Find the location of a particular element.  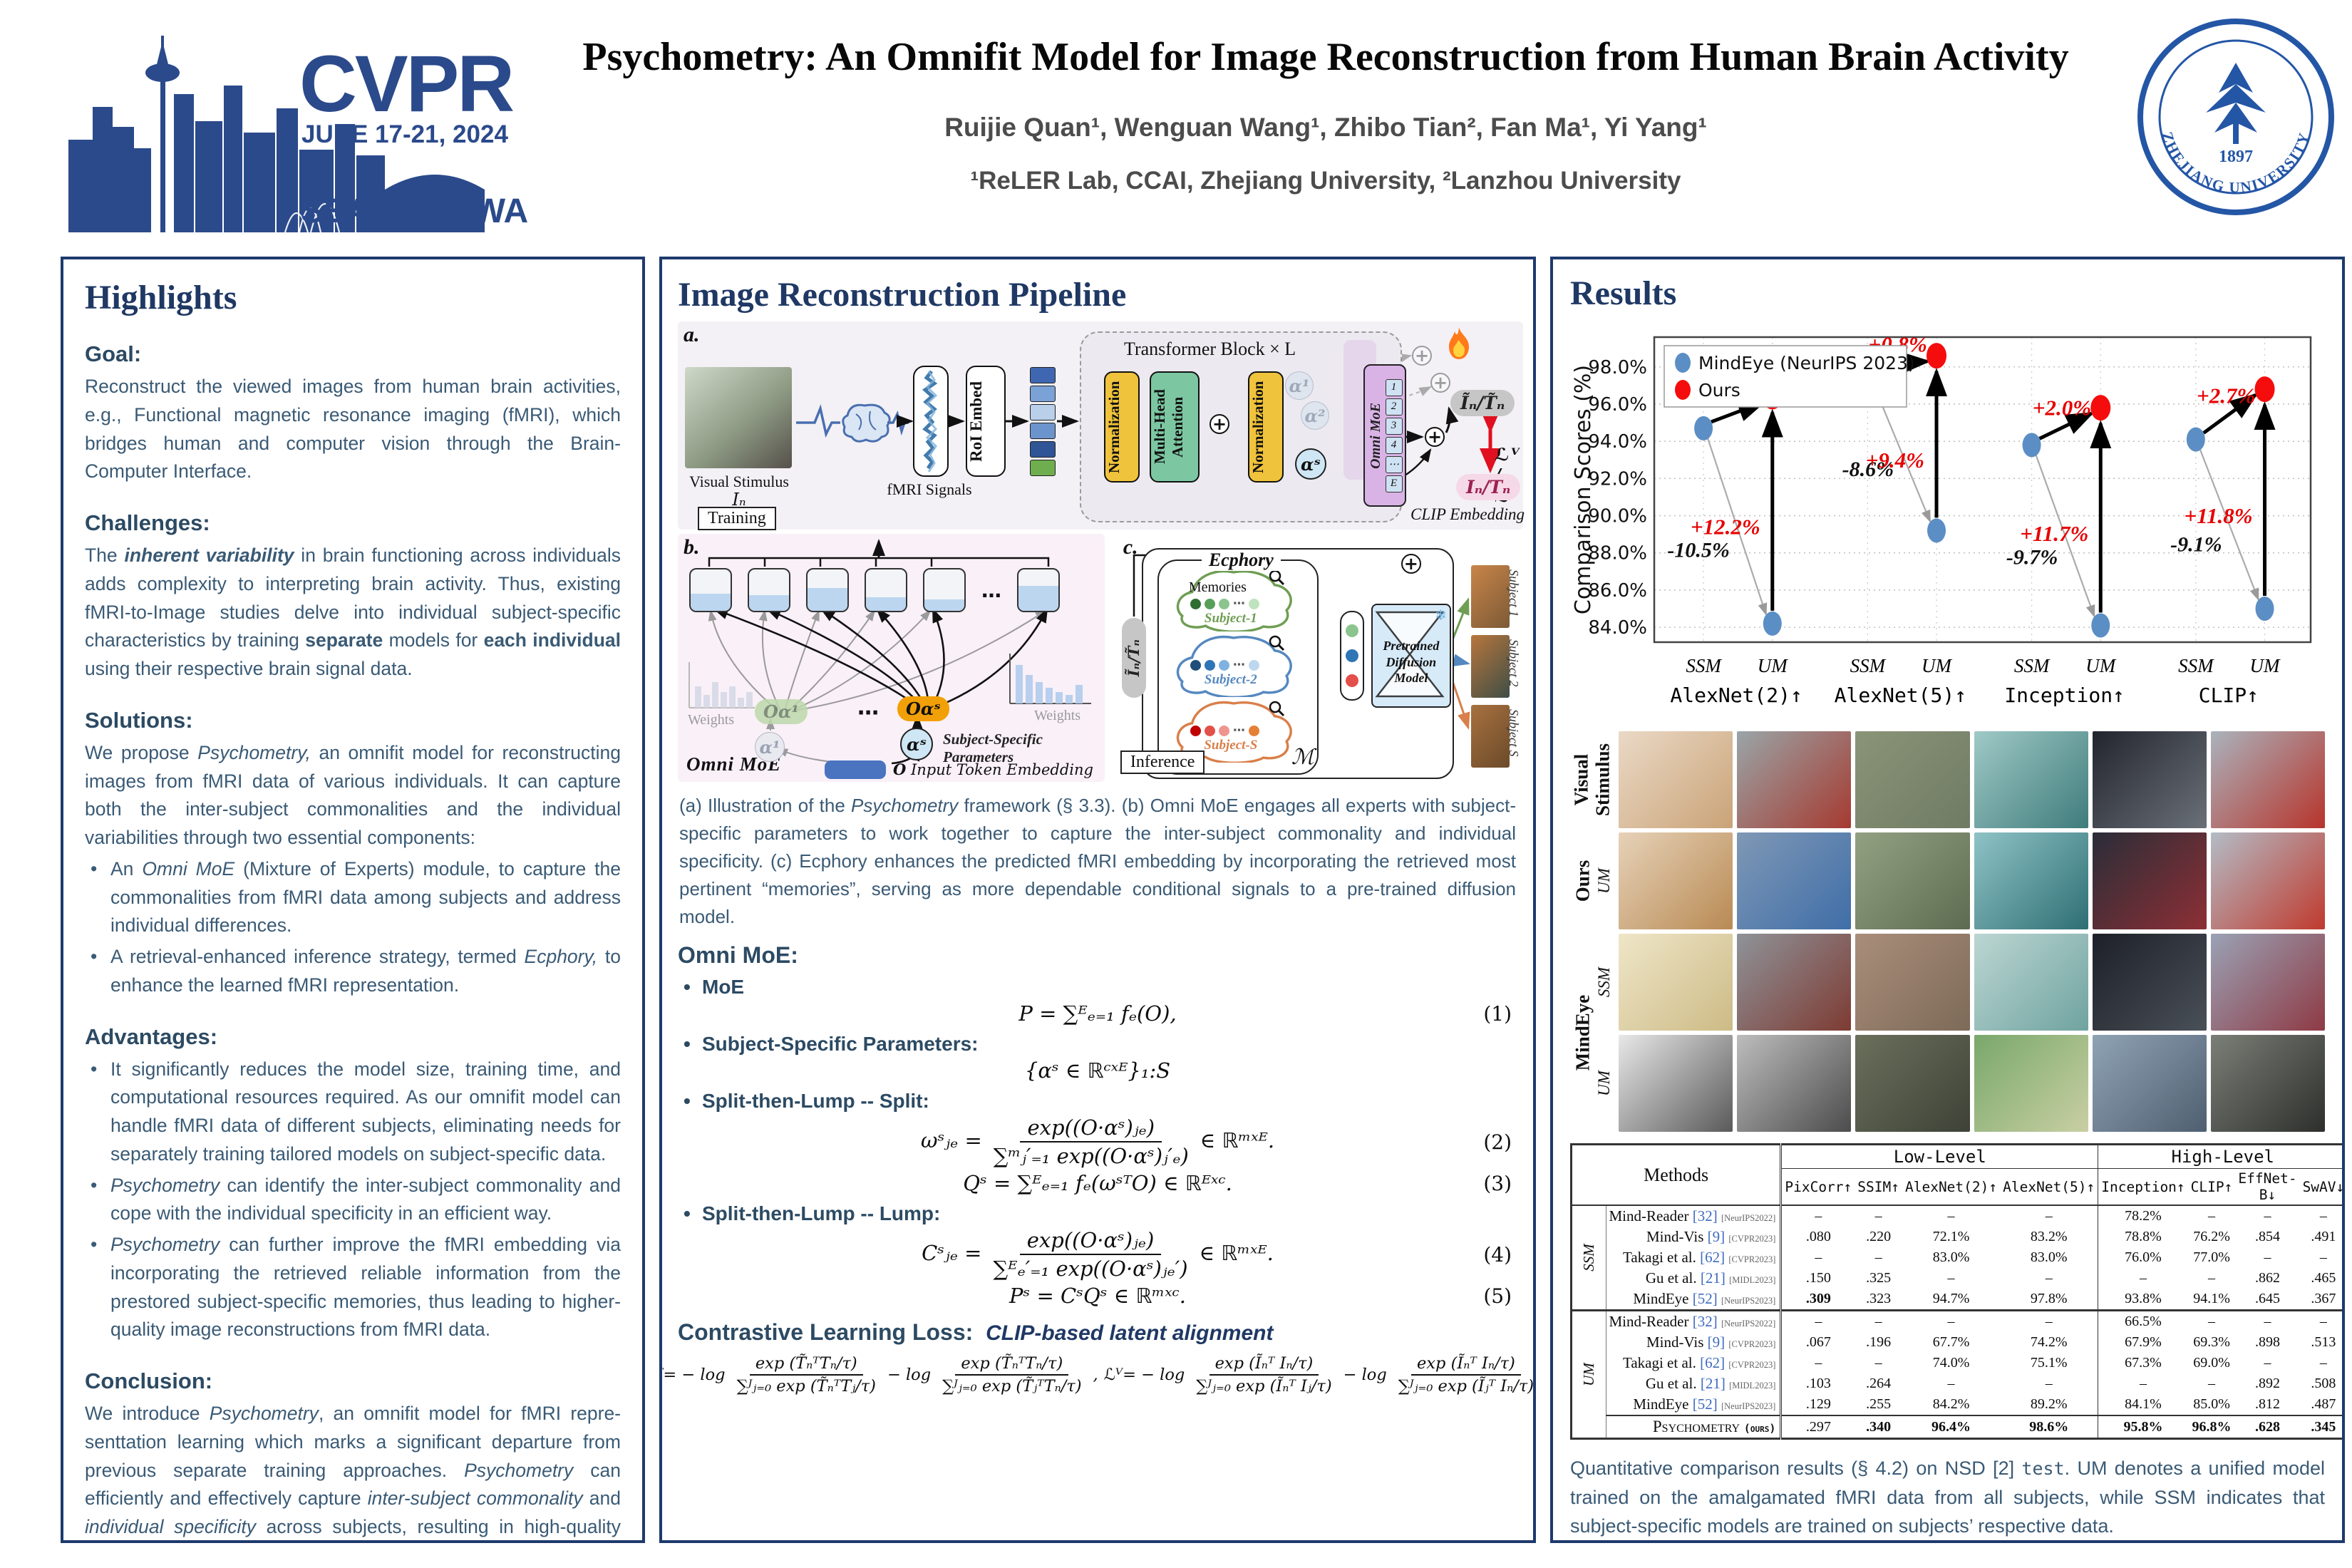

ssm-to-um-arrow is located at coordinates (2229, 526).